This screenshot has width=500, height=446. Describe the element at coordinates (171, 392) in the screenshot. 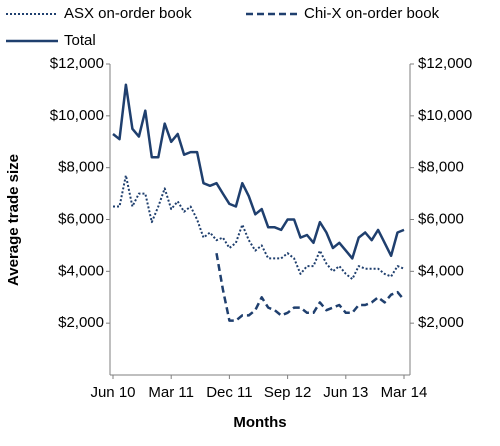

I see `x-tick-label: Mar 11` at that location.